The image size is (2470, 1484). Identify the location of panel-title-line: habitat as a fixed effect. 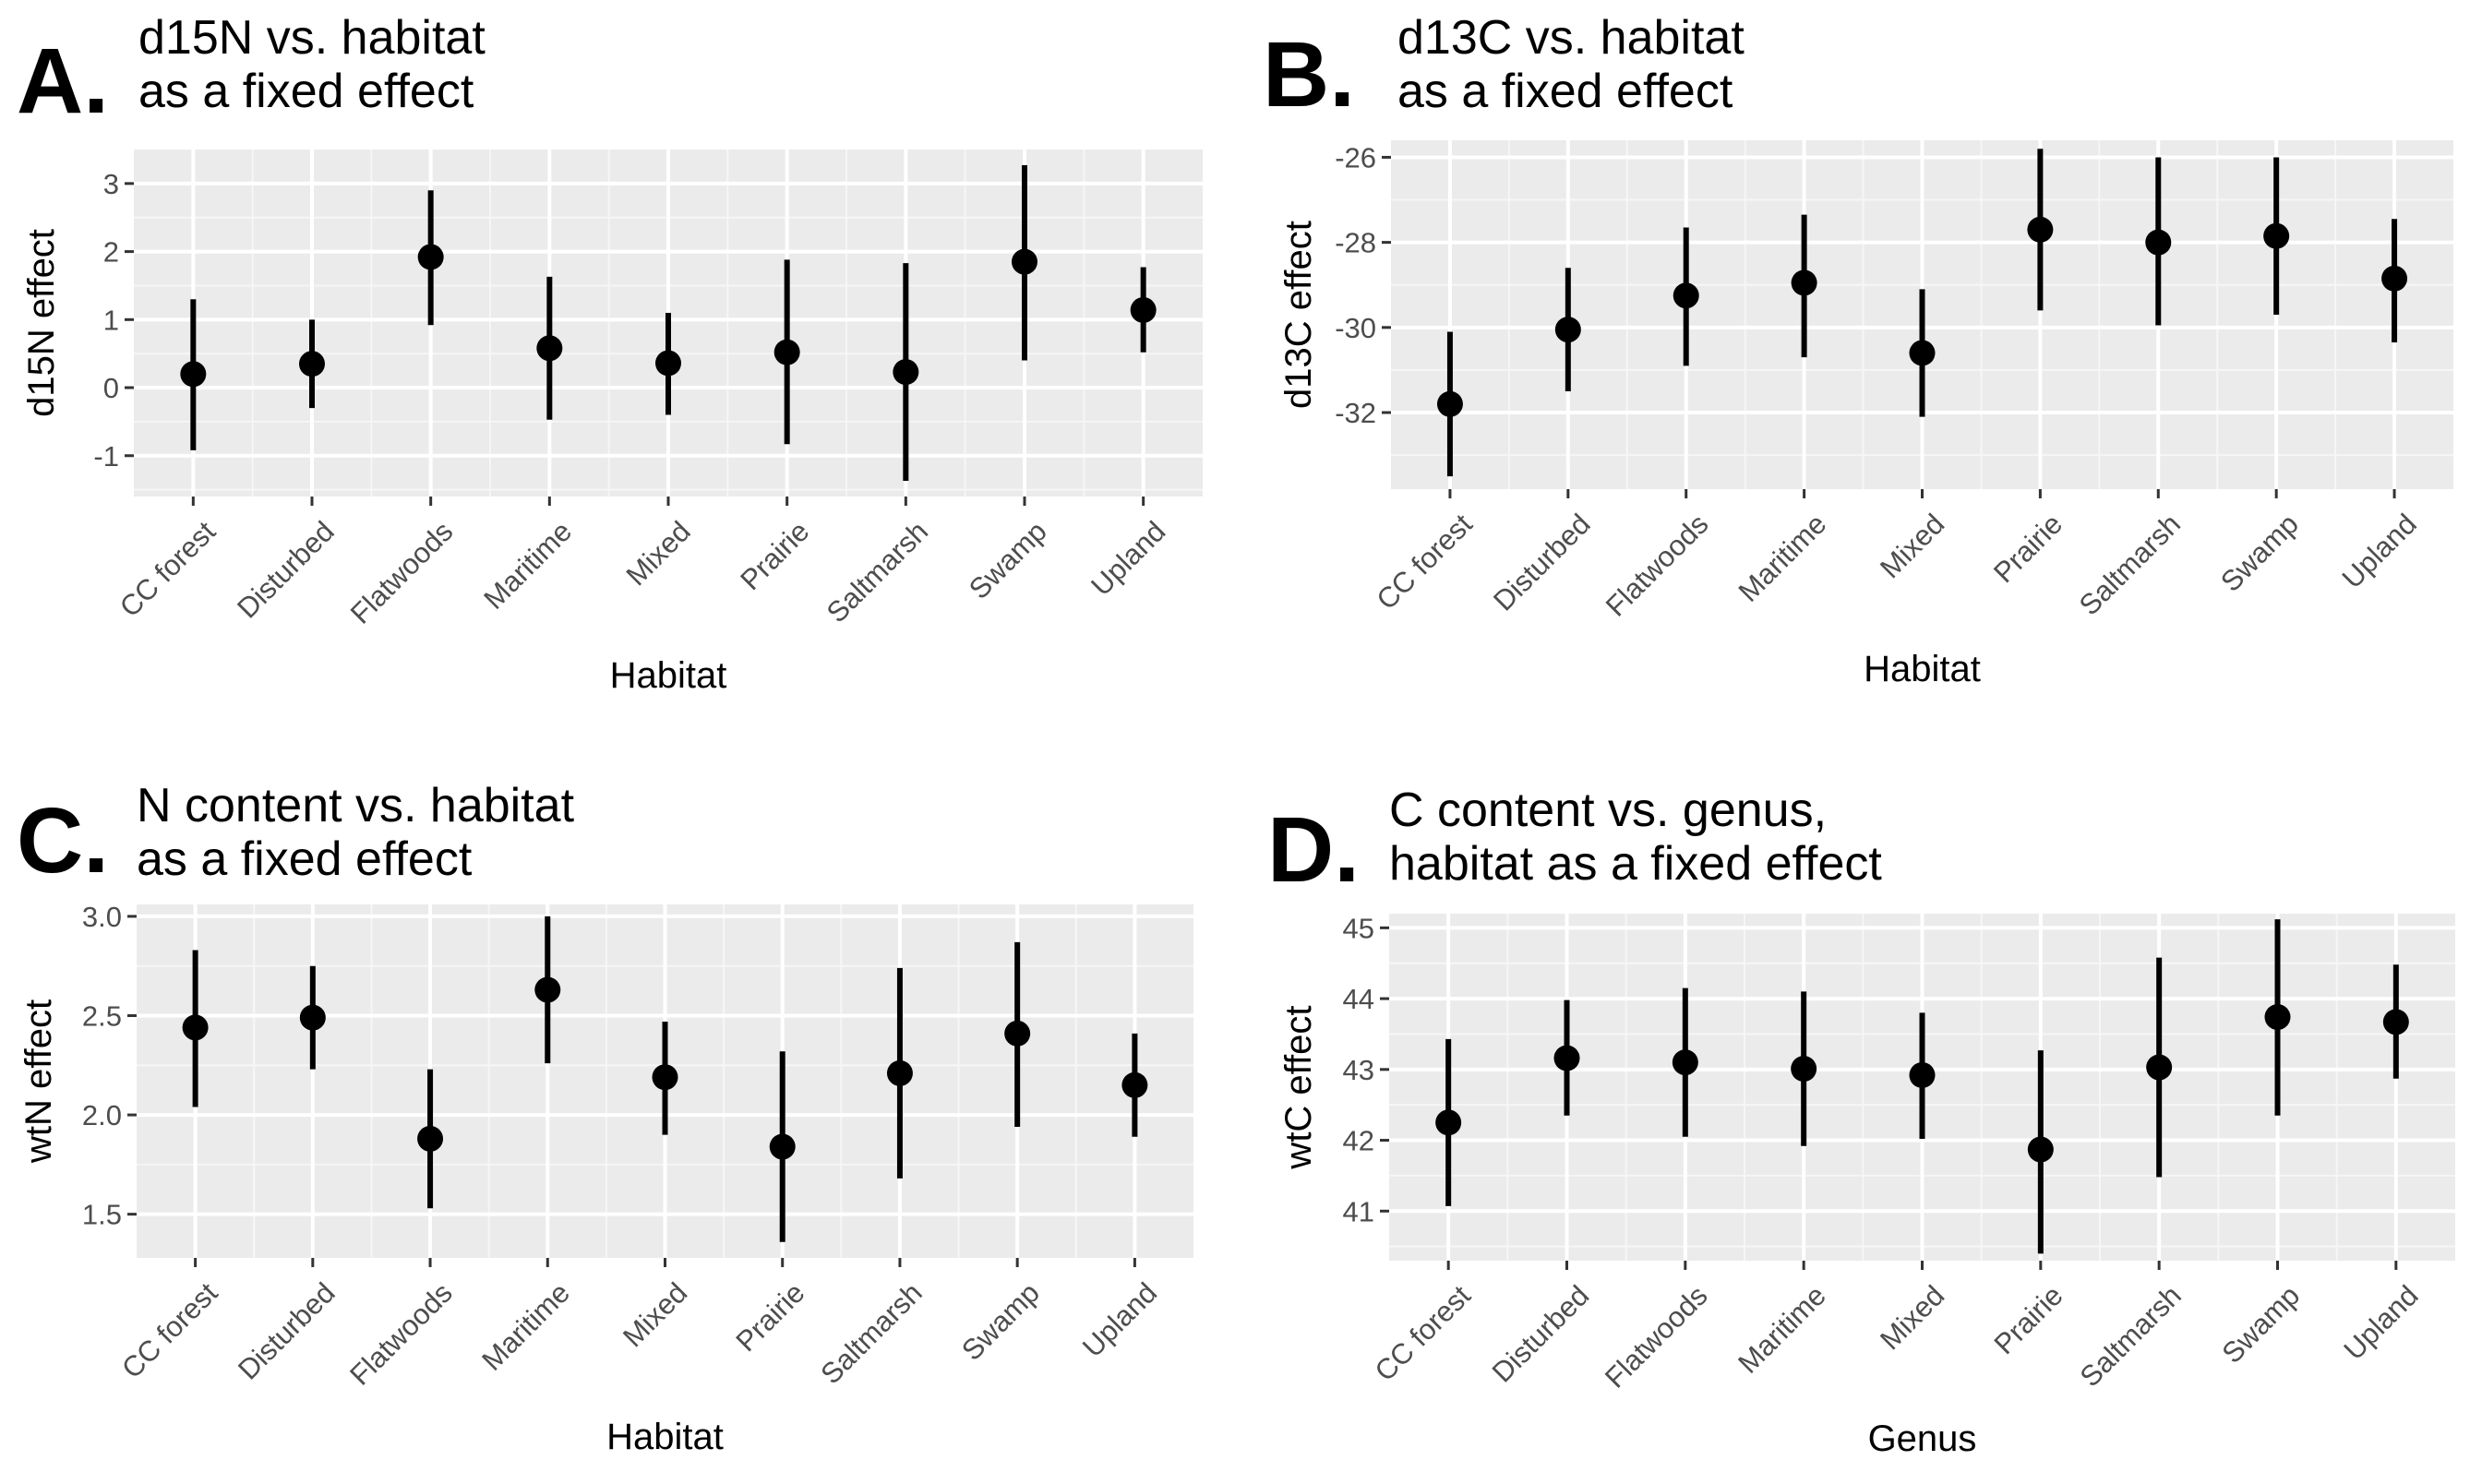
(1635, 864).